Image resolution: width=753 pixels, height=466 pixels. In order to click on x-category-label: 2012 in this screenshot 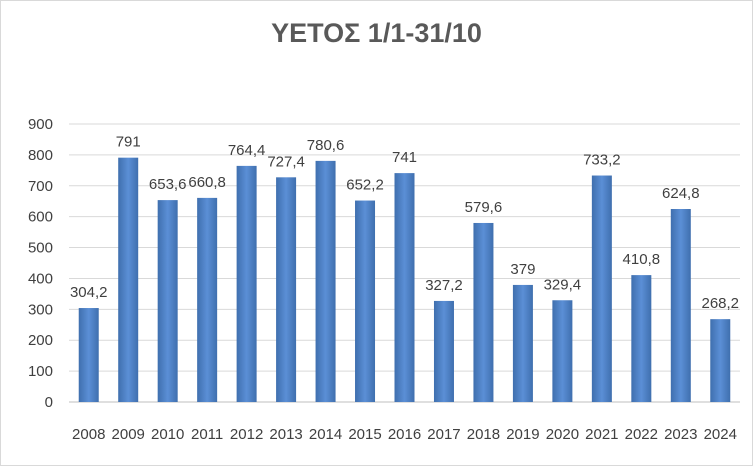, I will do `click(246, 434)`.